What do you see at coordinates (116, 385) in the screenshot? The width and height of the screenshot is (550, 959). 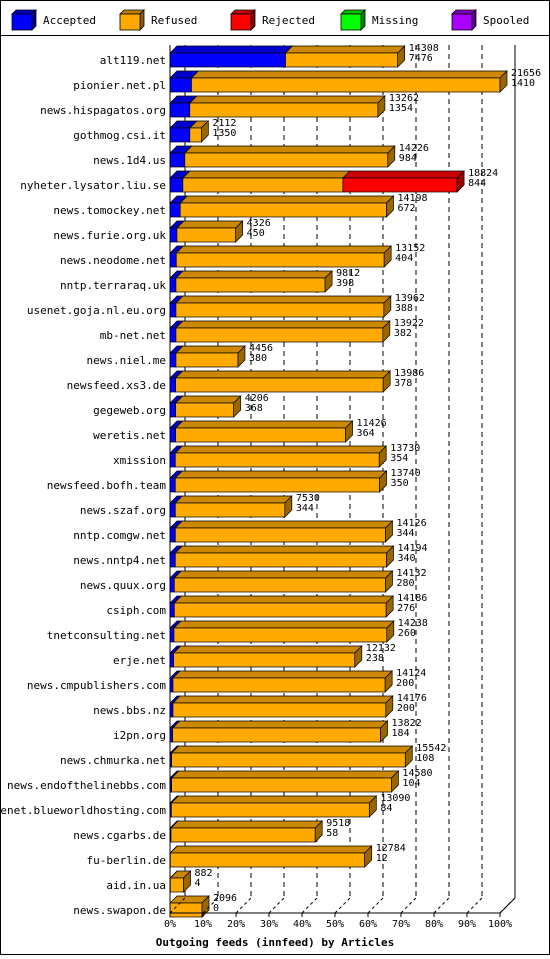 I see `host-label: newsfeed.xs3.de` at bounding box center [116, 385].